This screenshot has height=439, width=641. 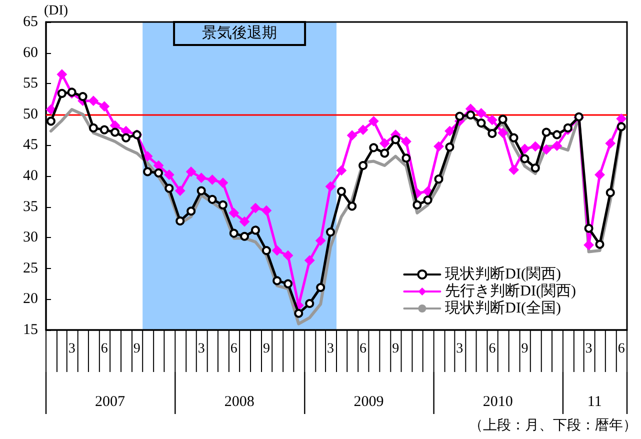 I want to click on y-tick-label: 55, so click(x=30, y=84).